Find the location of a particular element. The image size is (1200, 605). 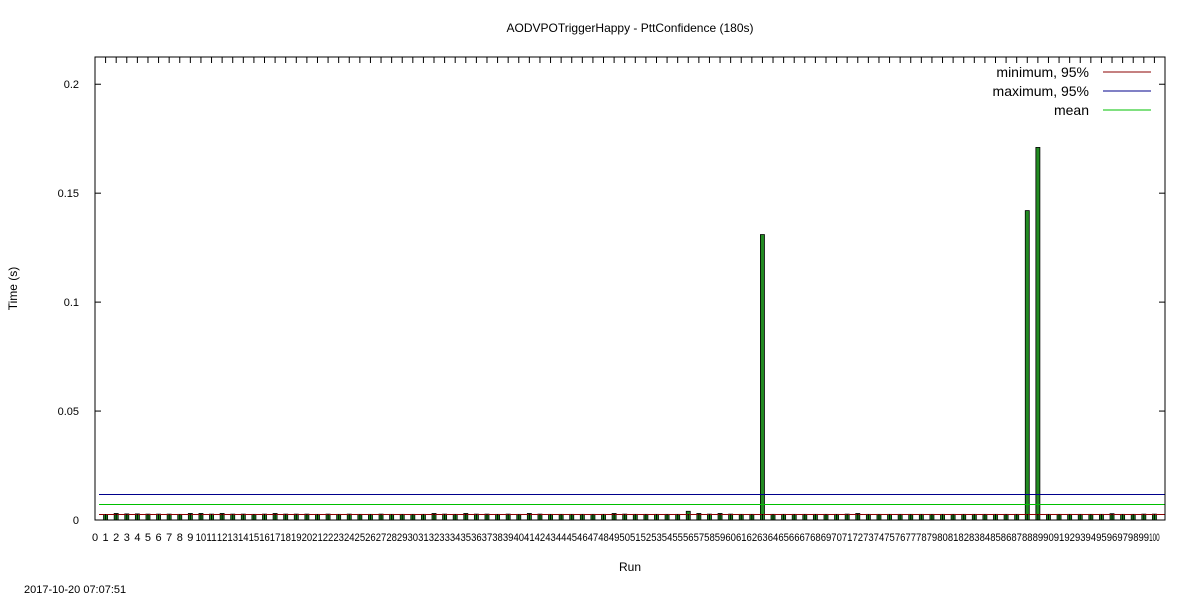

x-tick-label-6: 6 is located at coordinates (159, 538).